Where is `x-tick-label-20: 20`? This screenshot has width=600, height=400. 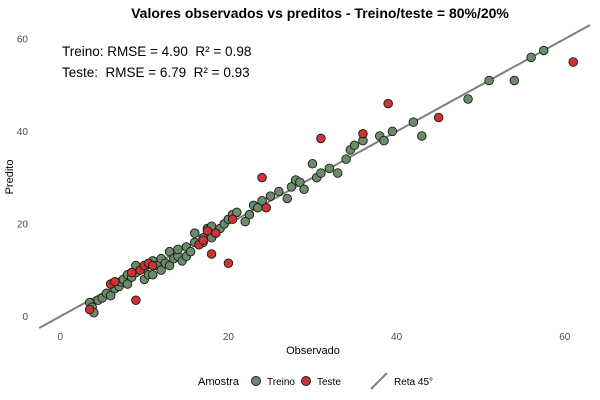
x-tick-label-20: 20 is located at coordinates (229, 337).